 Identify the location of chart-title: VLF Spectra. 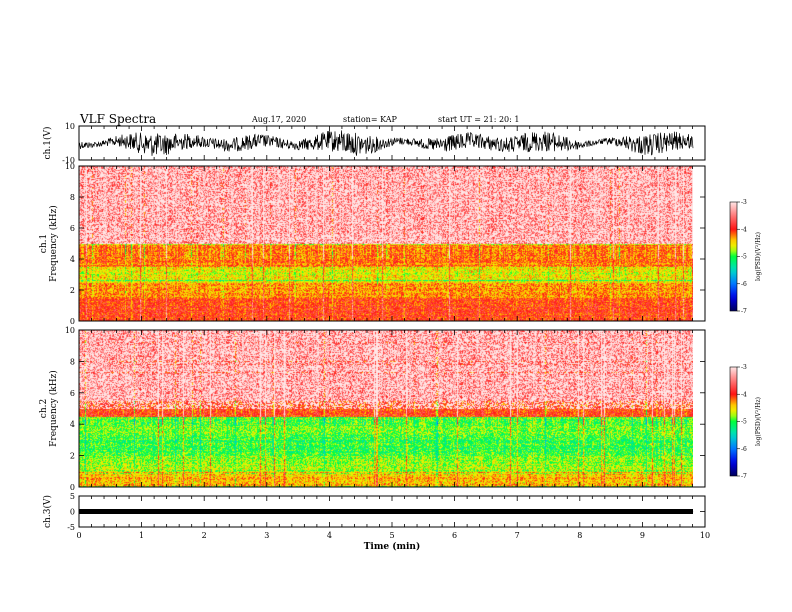
(118, 119).